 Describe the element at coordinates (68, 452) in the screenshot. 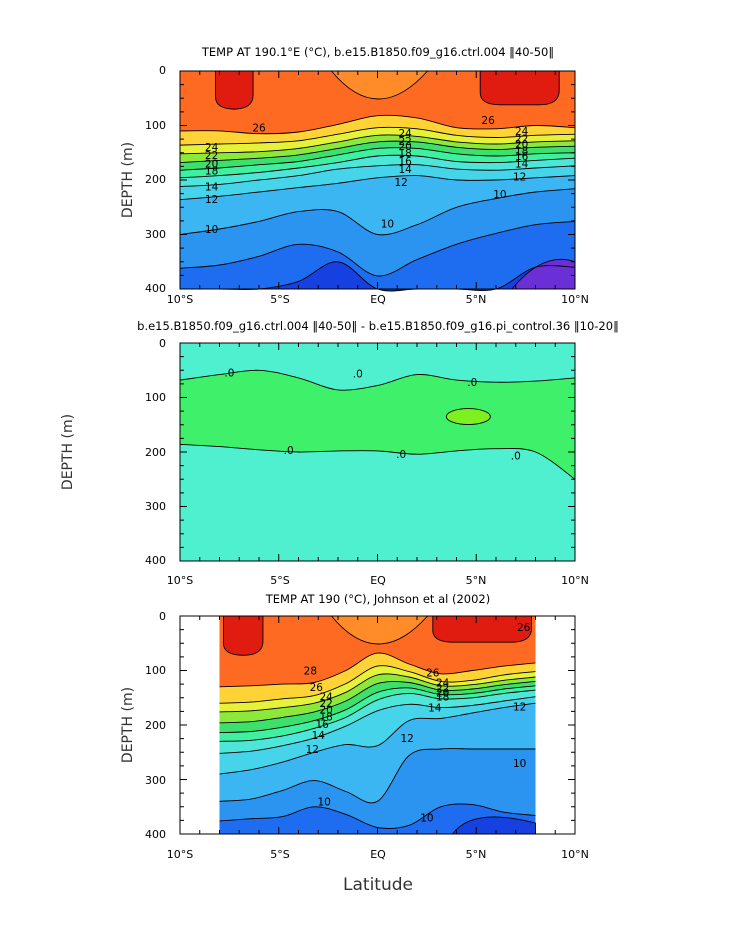

I see `panel-2-y-axis-label: DEPTH (m)` at that location.